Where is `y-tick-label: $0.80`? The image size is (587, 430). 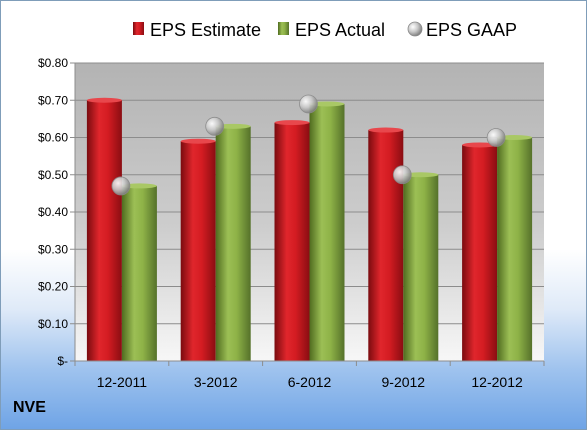 y-tick-label: $0.80 is located at coordinates (53, 63).